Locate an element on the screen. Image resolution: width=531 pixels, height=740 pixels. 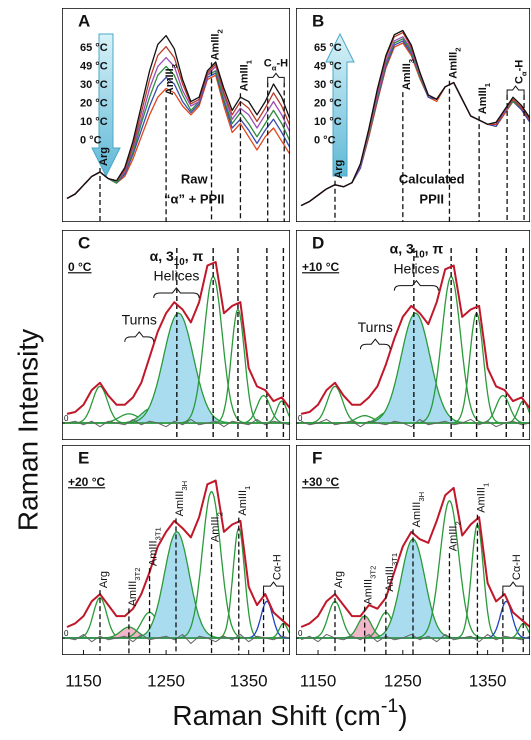
panel-note: Raw is located at coordinates (195, 178).